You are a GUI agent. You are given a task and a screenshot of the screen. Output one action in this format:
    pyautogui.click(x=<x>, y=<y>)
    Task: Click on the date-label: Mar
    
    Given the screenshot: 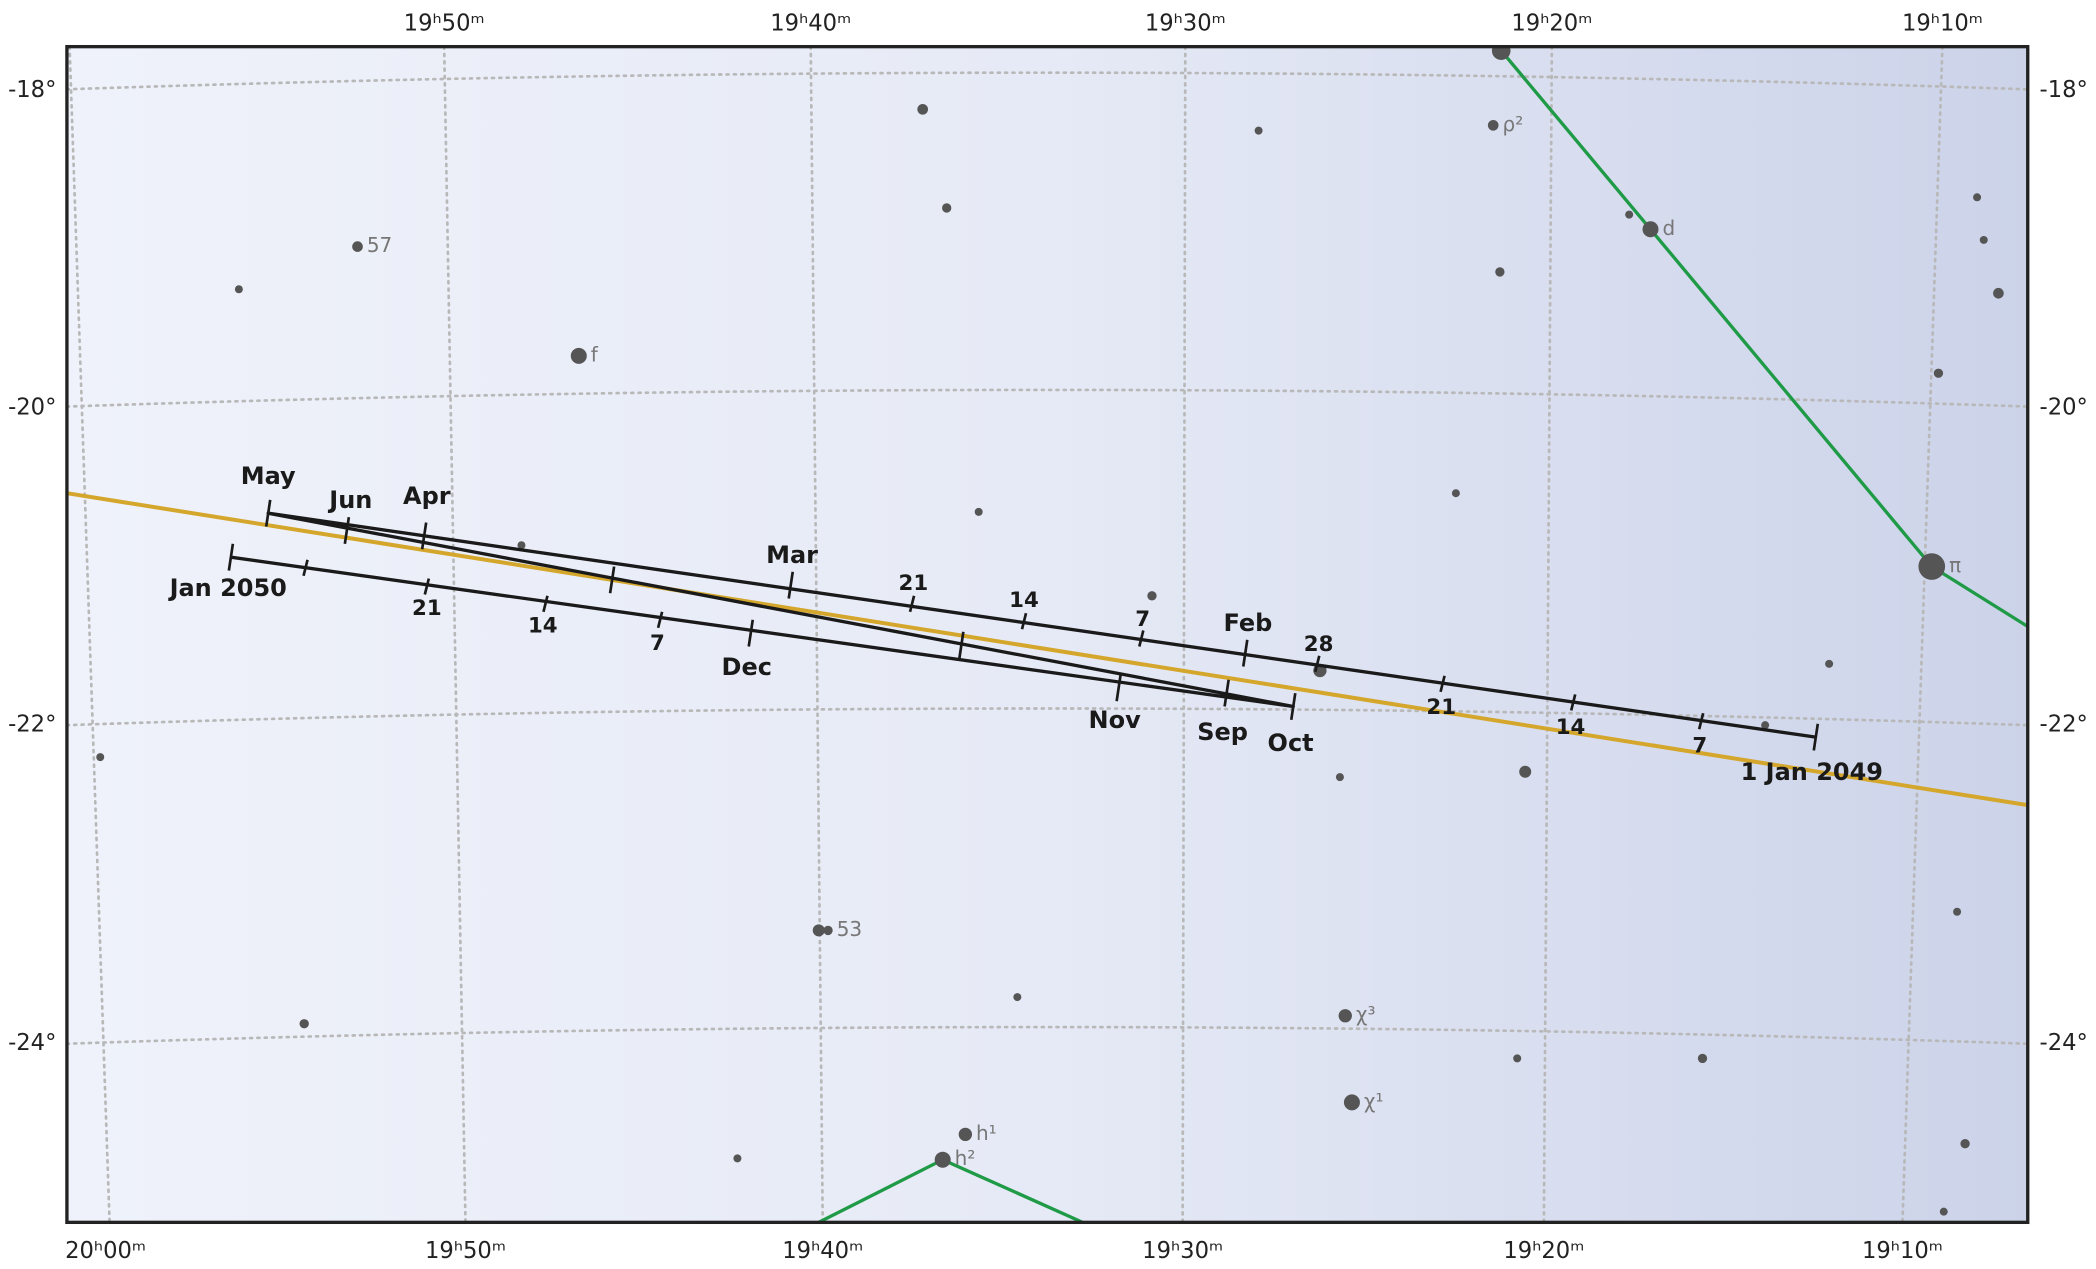 What is the action you would take?
    pyautogui.click(x=792, y=555)
    